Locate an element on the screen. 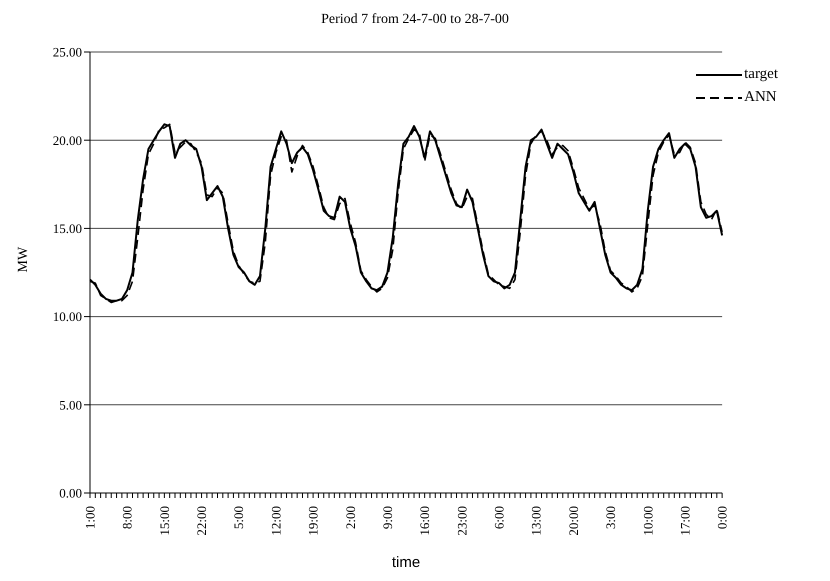  x-tick-label: 12:00 is located at coordinates (276, 521).